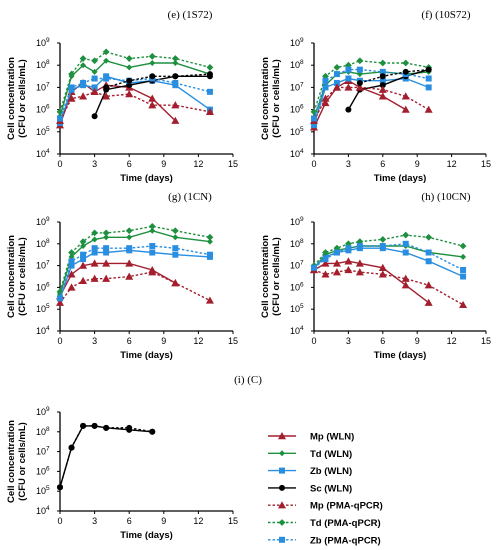 Image resolution: width=501 pixels, height=550 pixels. I want to click on legend-label: Mp (WLN), so click(332, 437).